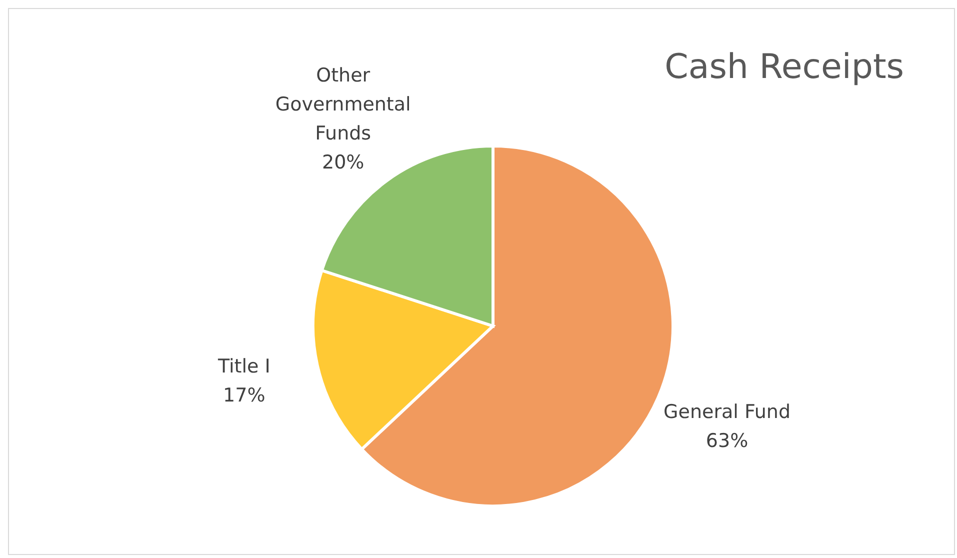 The image size is (957, 558). What do you see at coordinates (243, 366) in the screenshot?
I see `slice-label: Title I` at bounding box center [243, 366].